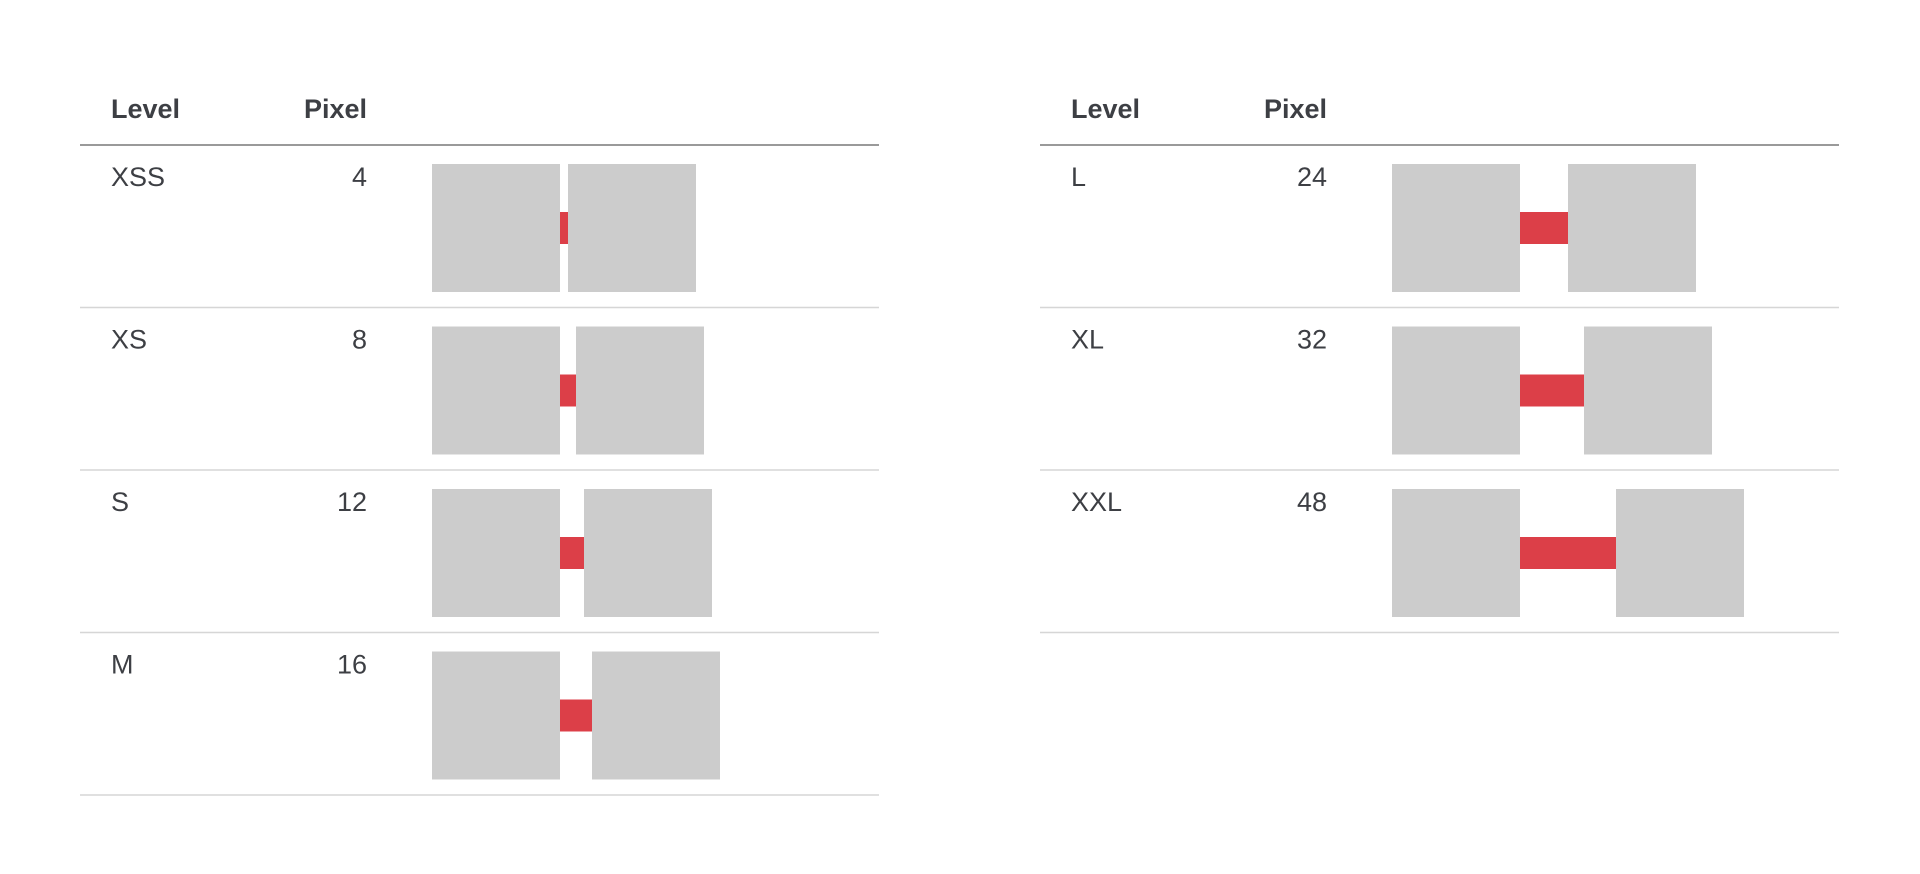 The height and width of the screenshot is (874, 1920). Describe the element at coordinates (138, 177) in the screenshot. I see `level-cell: XSS` at that location.